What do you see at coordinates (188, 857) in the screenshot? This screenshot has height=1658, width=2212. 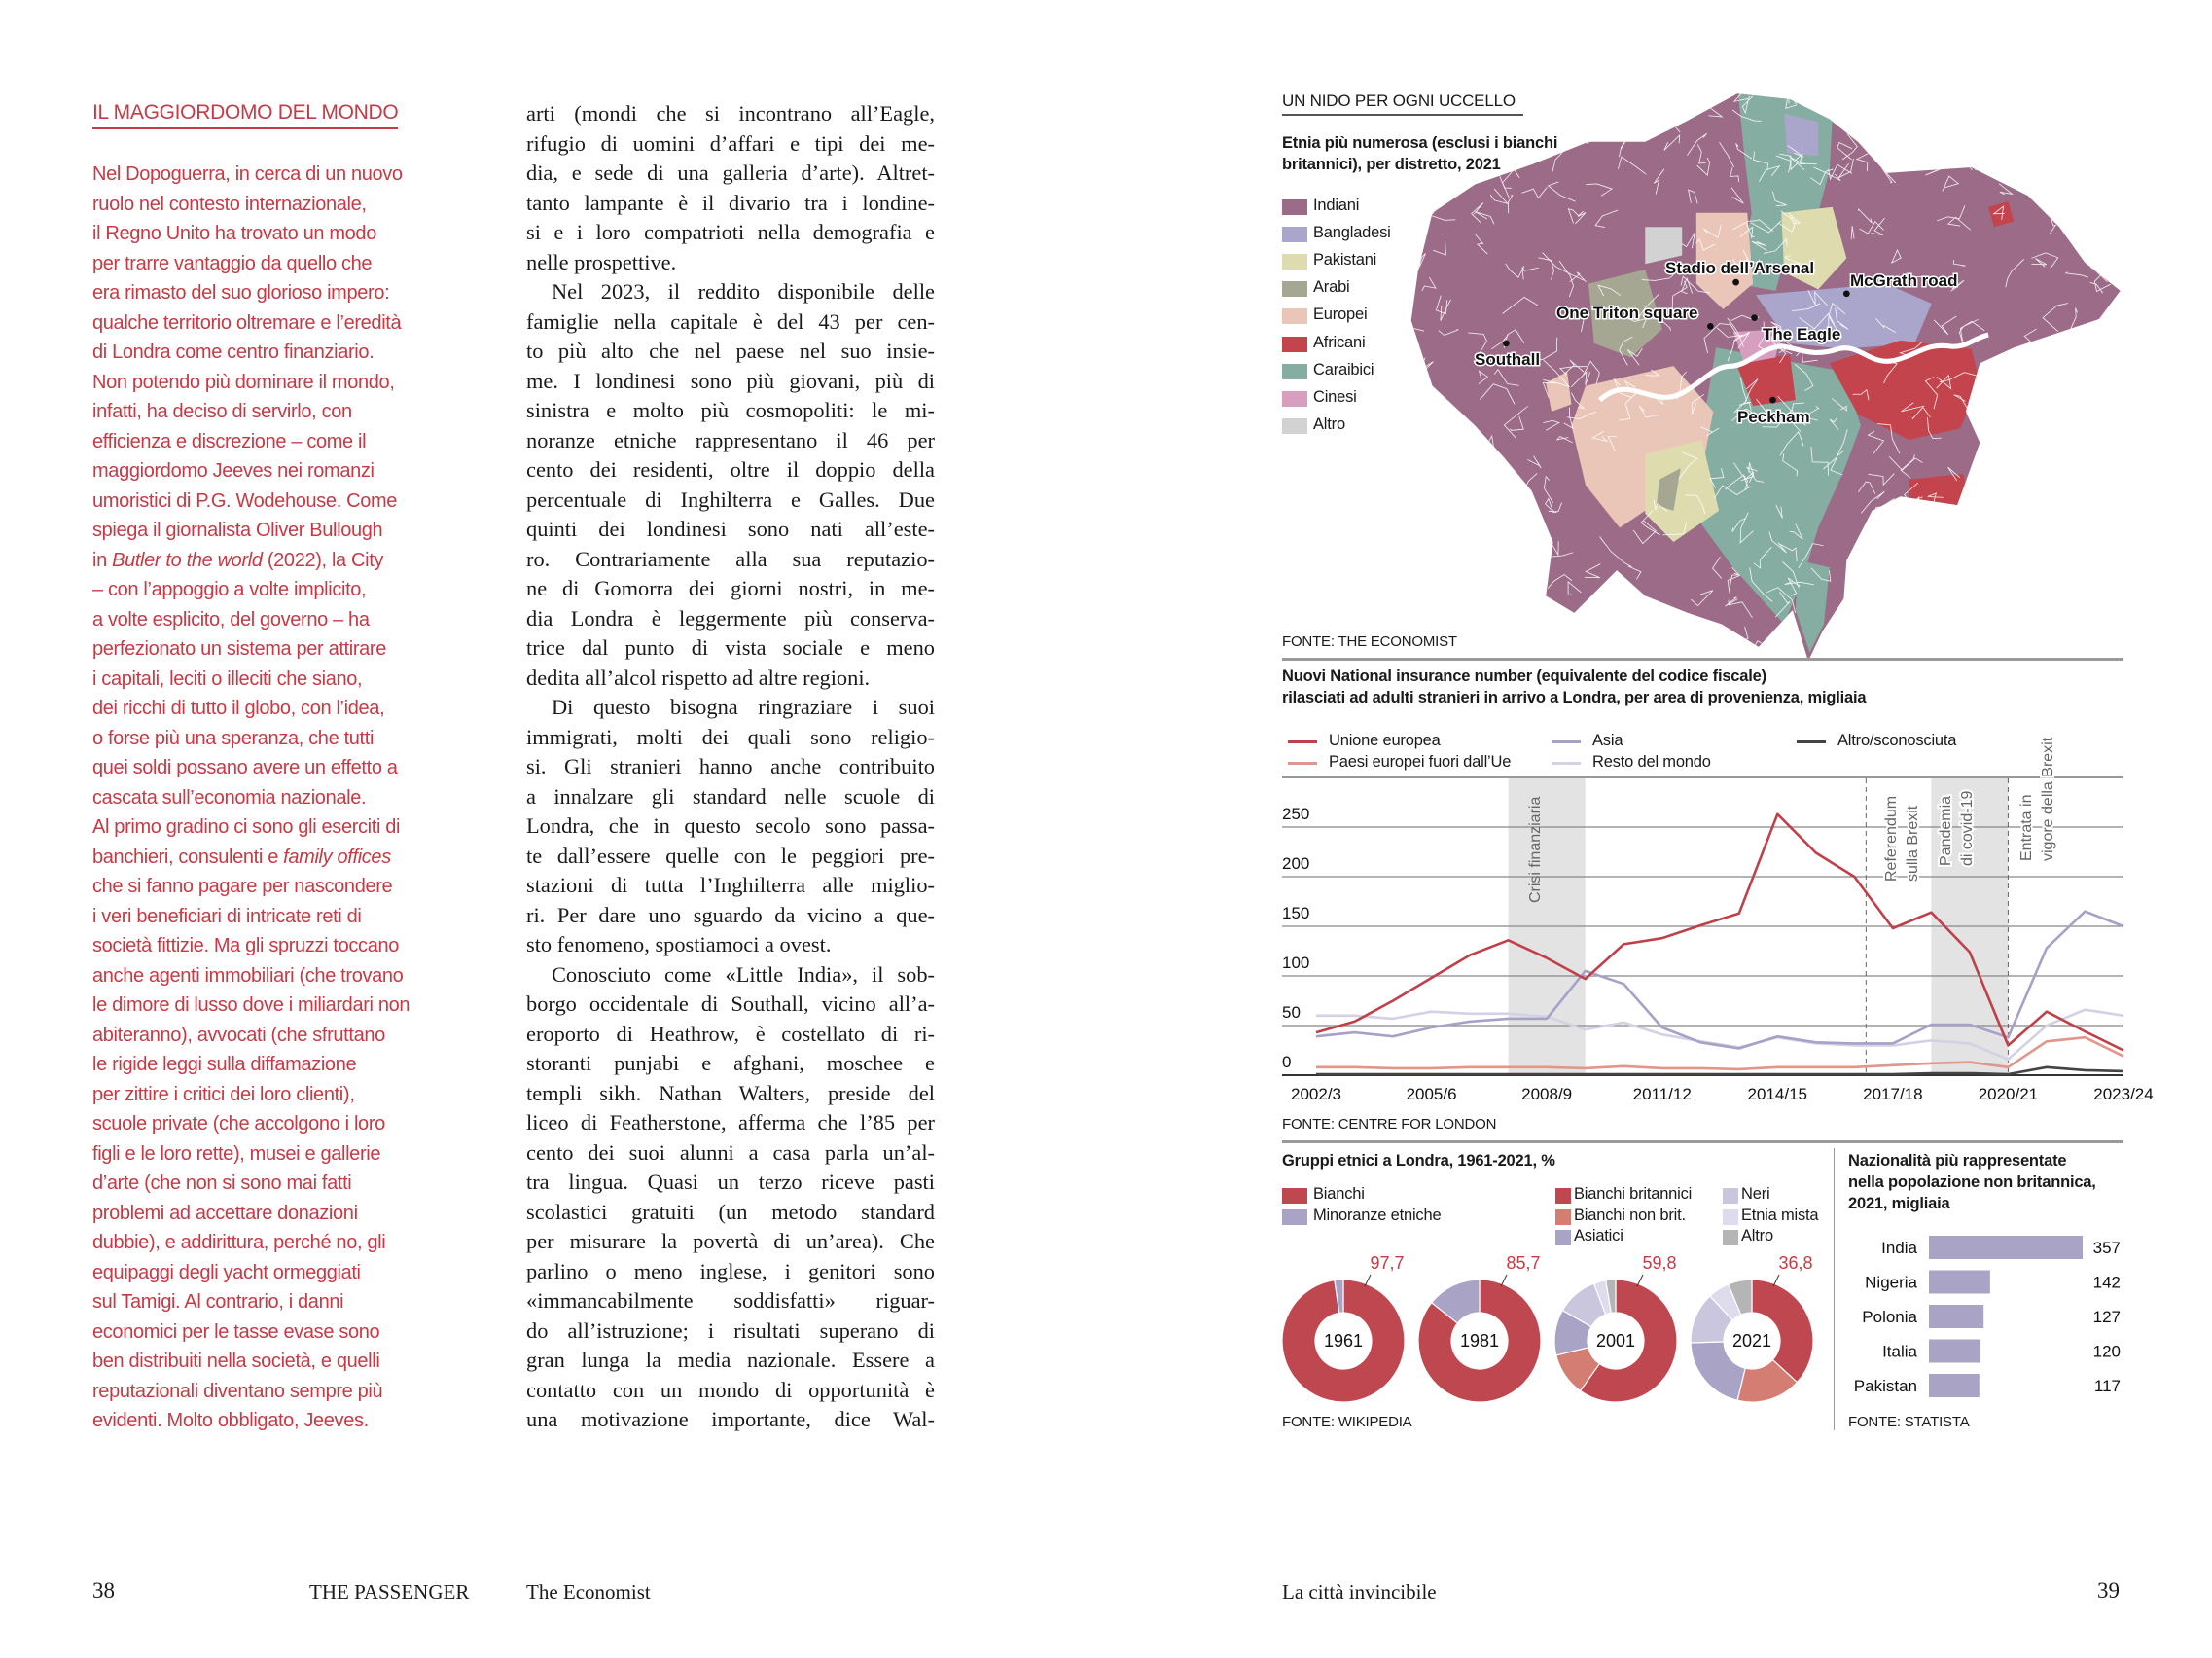 I see `text-run: banchieri, consulenti e` at bounding box center [188, 857].